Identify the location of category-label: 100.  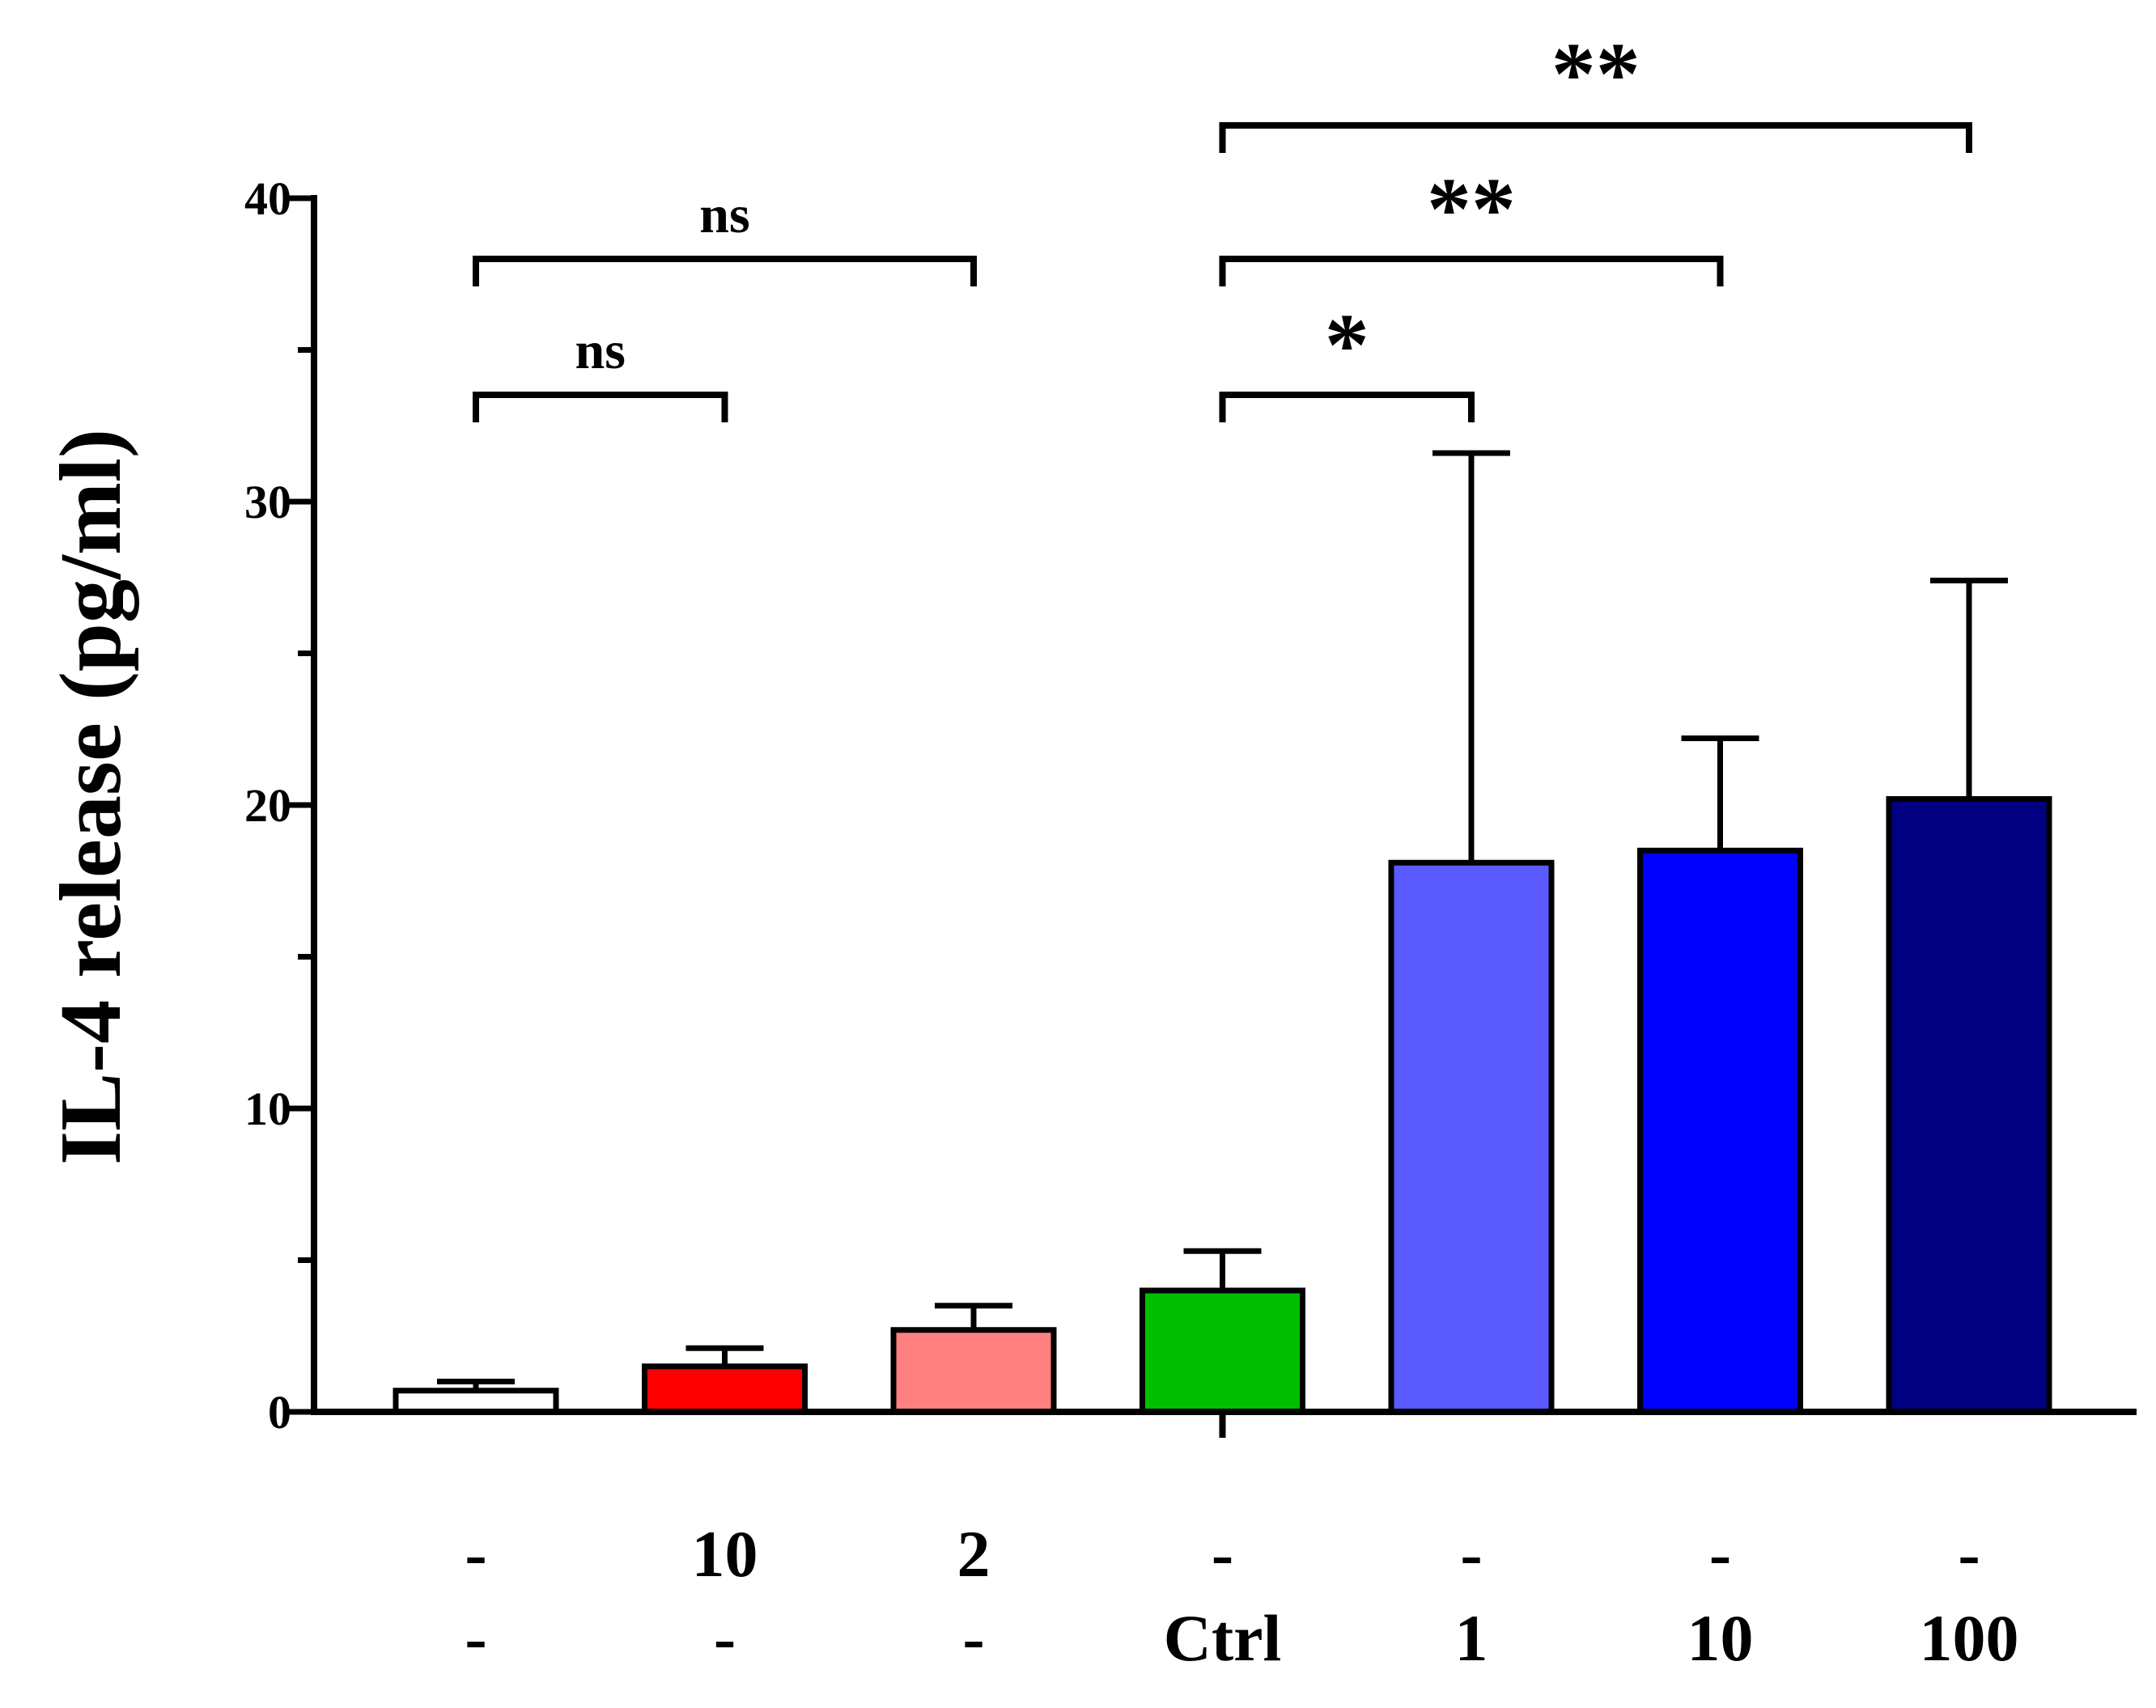
(1969, 1638).